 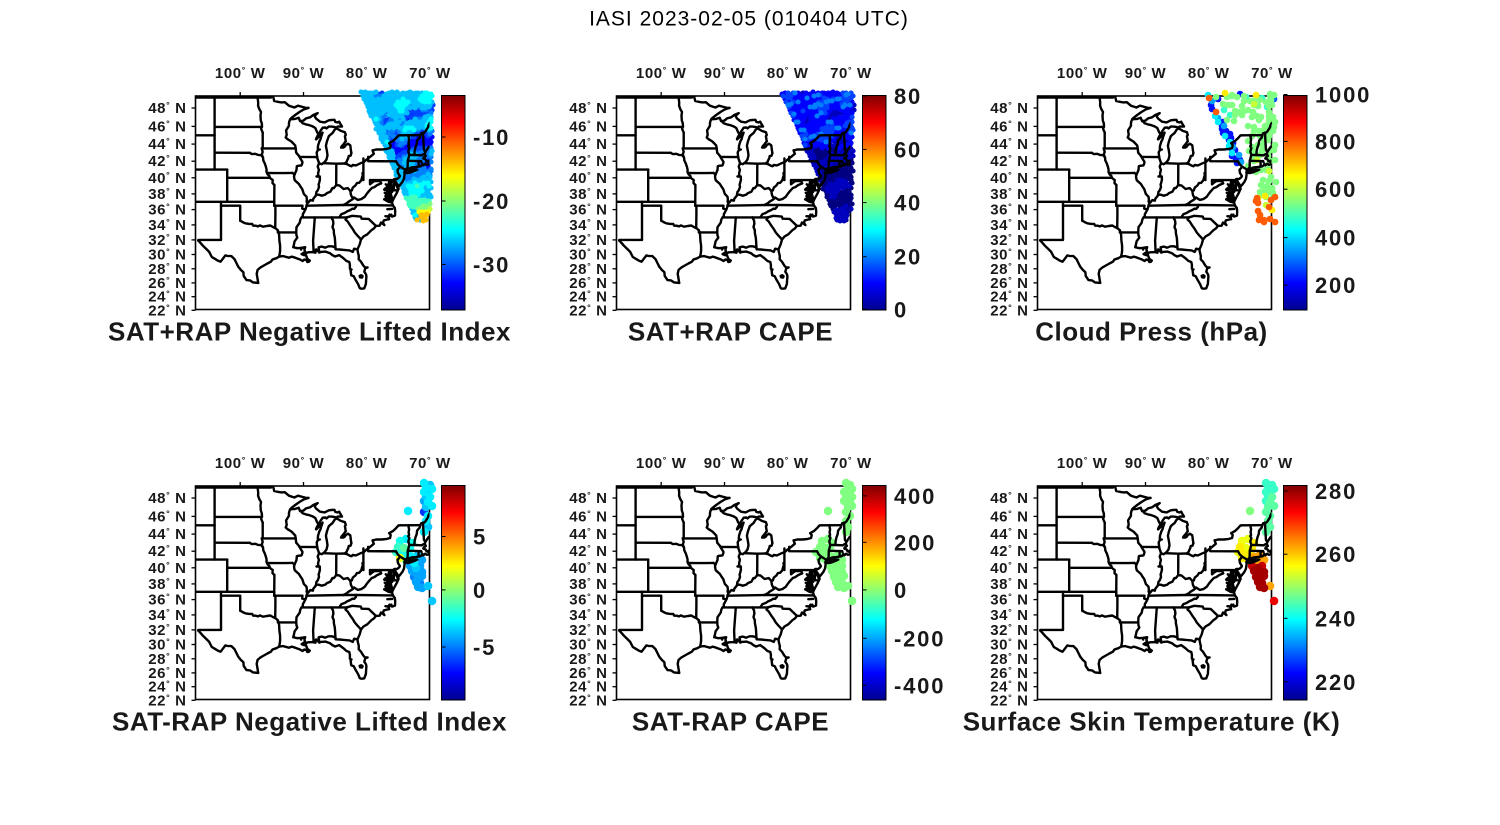 I want to click on svg-text: 40, so click(x=908, y=203).